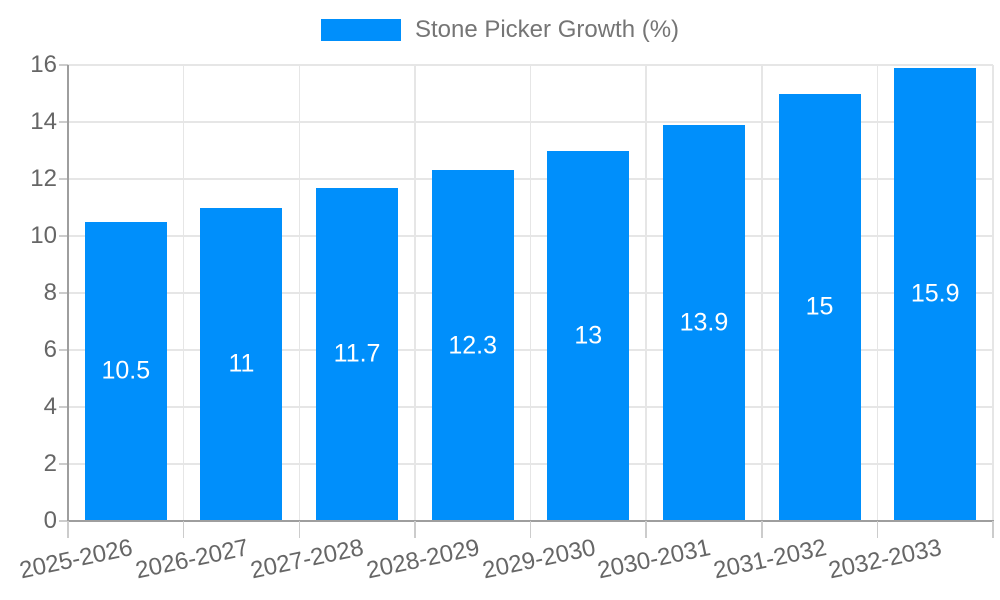 The image size is (1000, 600). I want to click on bar-2026-2027: 11, so click(241, 364).